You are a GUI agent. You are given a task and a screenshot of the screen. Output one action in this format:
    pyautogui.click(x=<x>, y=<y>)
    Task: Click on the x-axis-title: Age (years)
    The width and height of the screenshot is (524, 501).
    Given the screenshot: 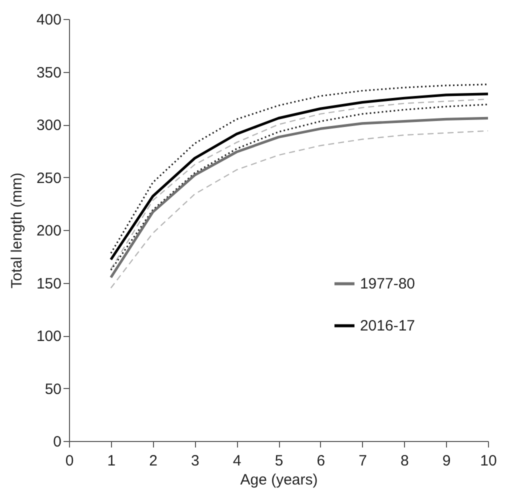 What is the action you would take?
    pyautogui.click(x=279, y=480)
    